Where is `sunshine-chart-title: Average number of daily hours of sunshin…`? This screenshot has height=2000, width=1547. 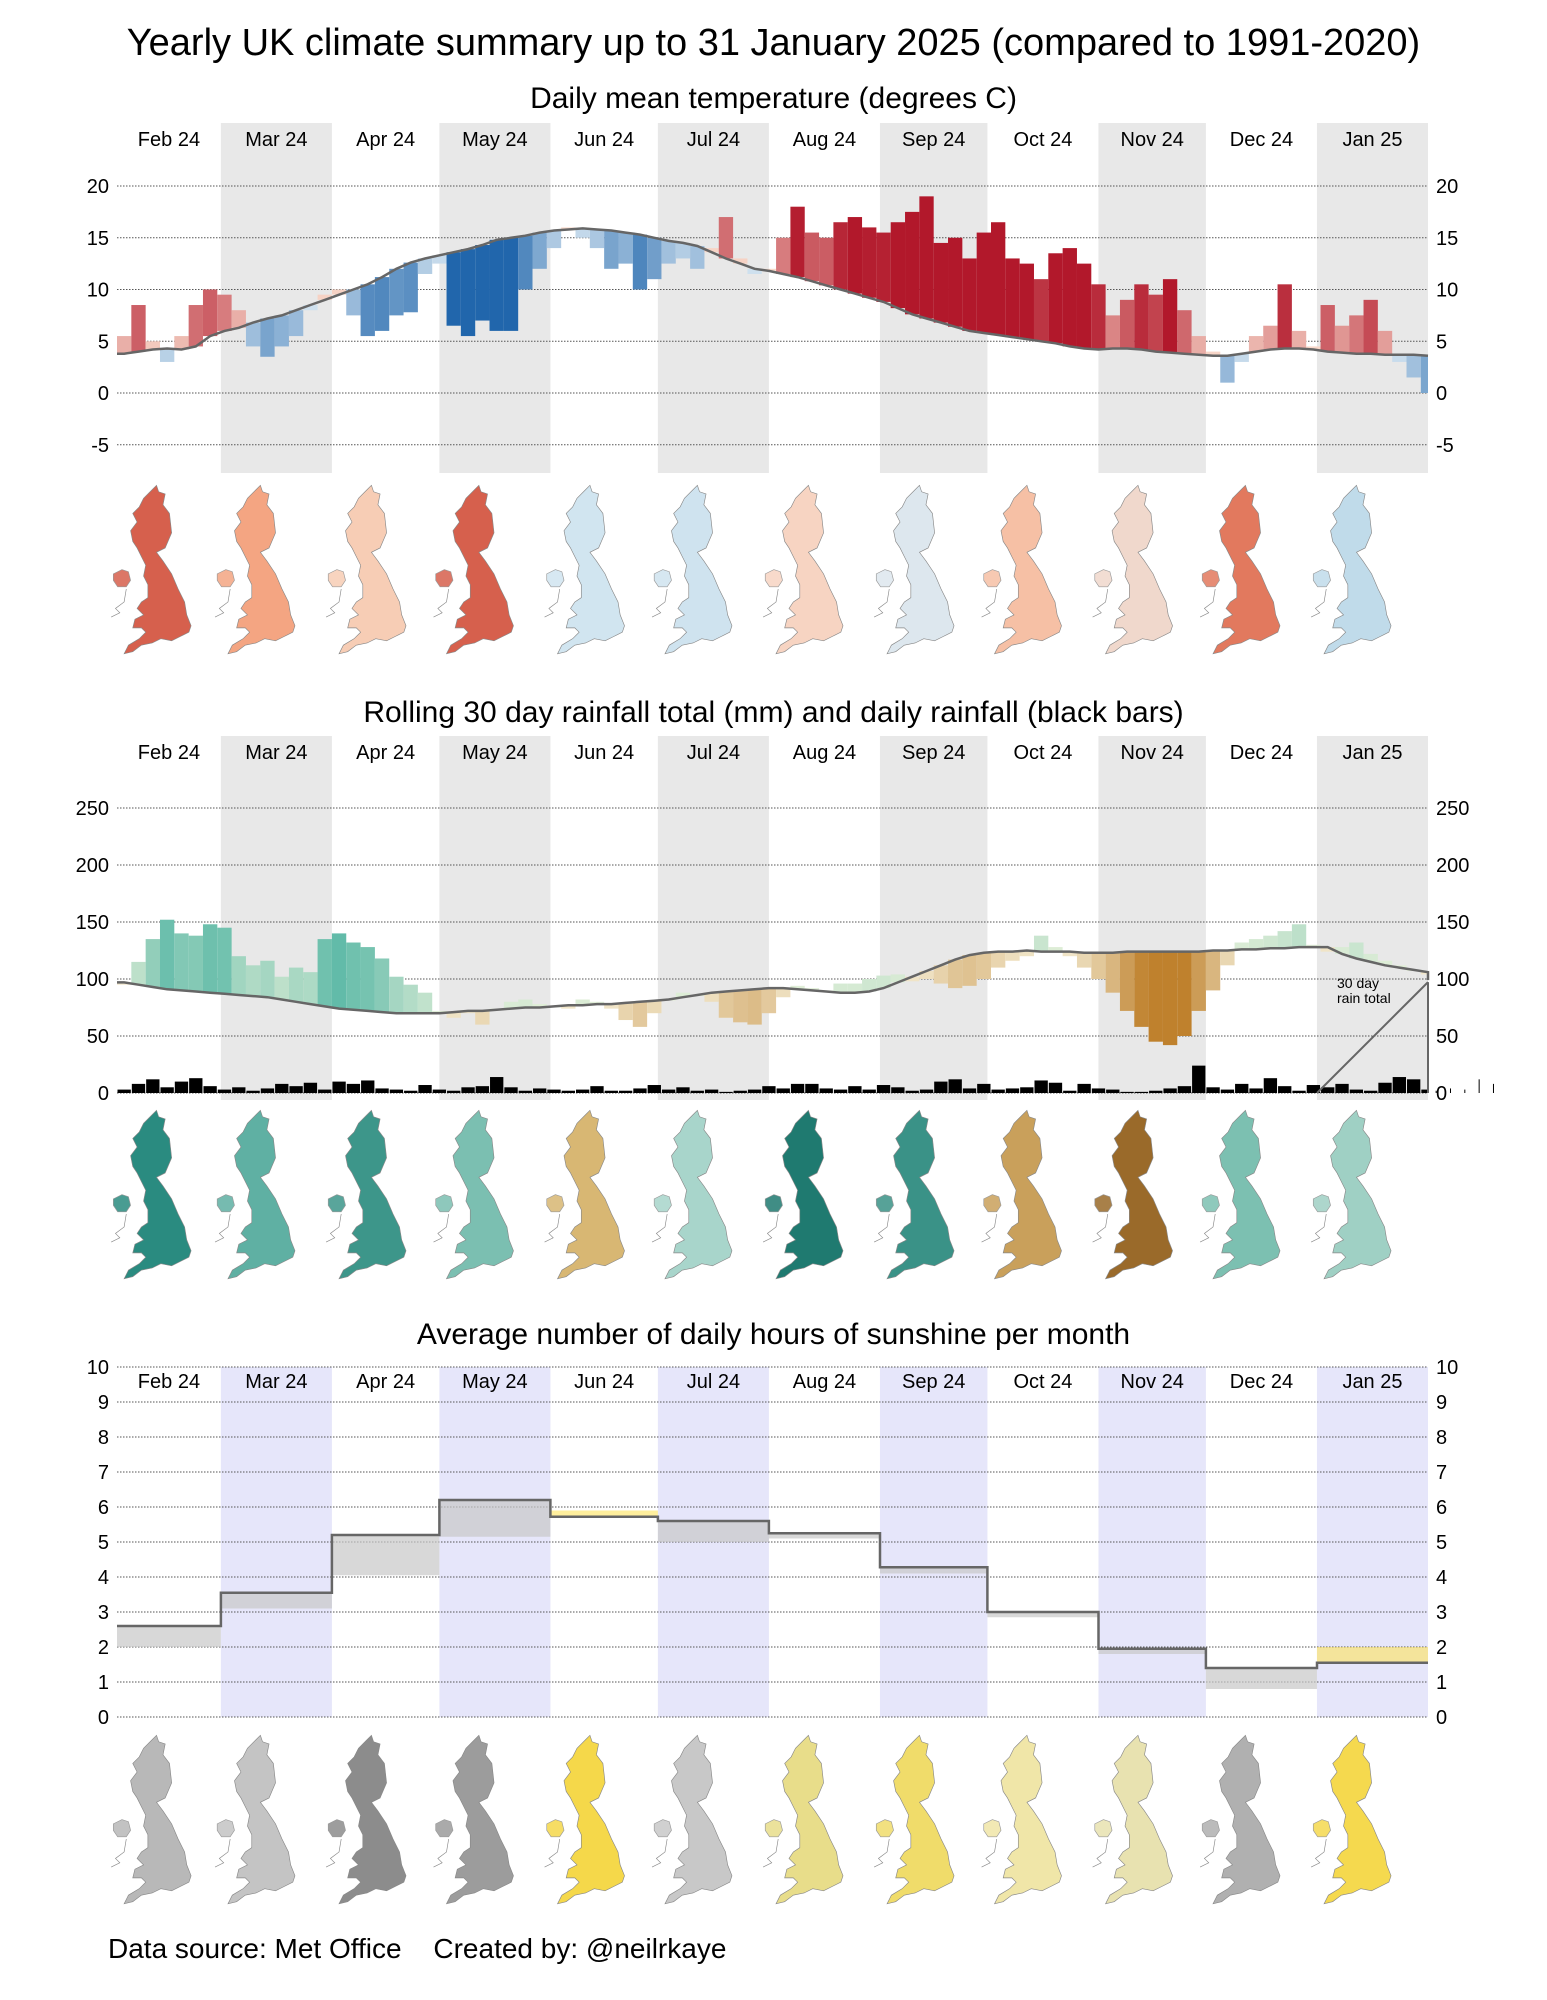 sunshine-chart-title: Average number of daily hours of sunshin… is located at coordinates (773, 1334).